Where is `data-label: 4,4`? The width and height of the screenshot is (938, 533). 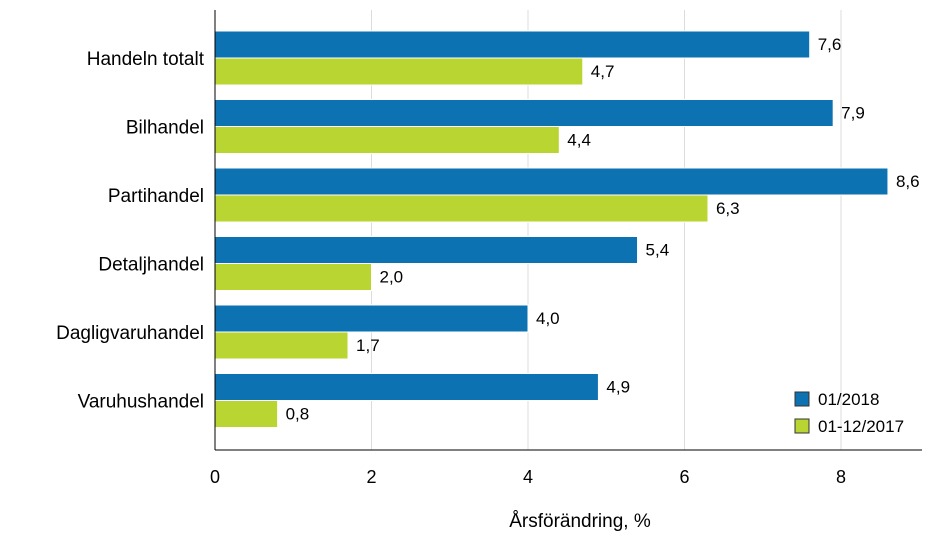 data-label: 4,4 is located at coordinates (579, 140).